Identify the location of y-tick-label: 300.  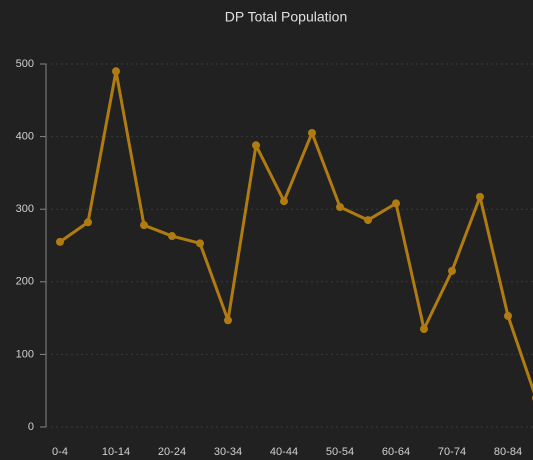
(25, 209).